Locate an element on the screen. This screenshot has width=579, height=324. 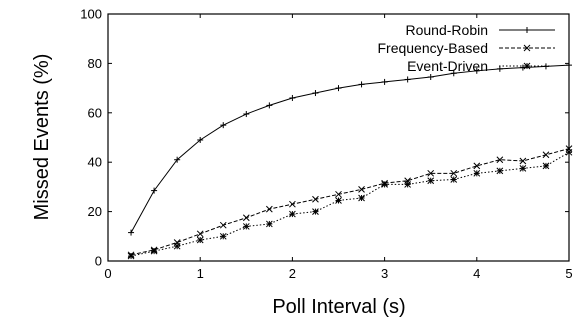
x-tick-label: 5 is located at coordinates (568, 273).